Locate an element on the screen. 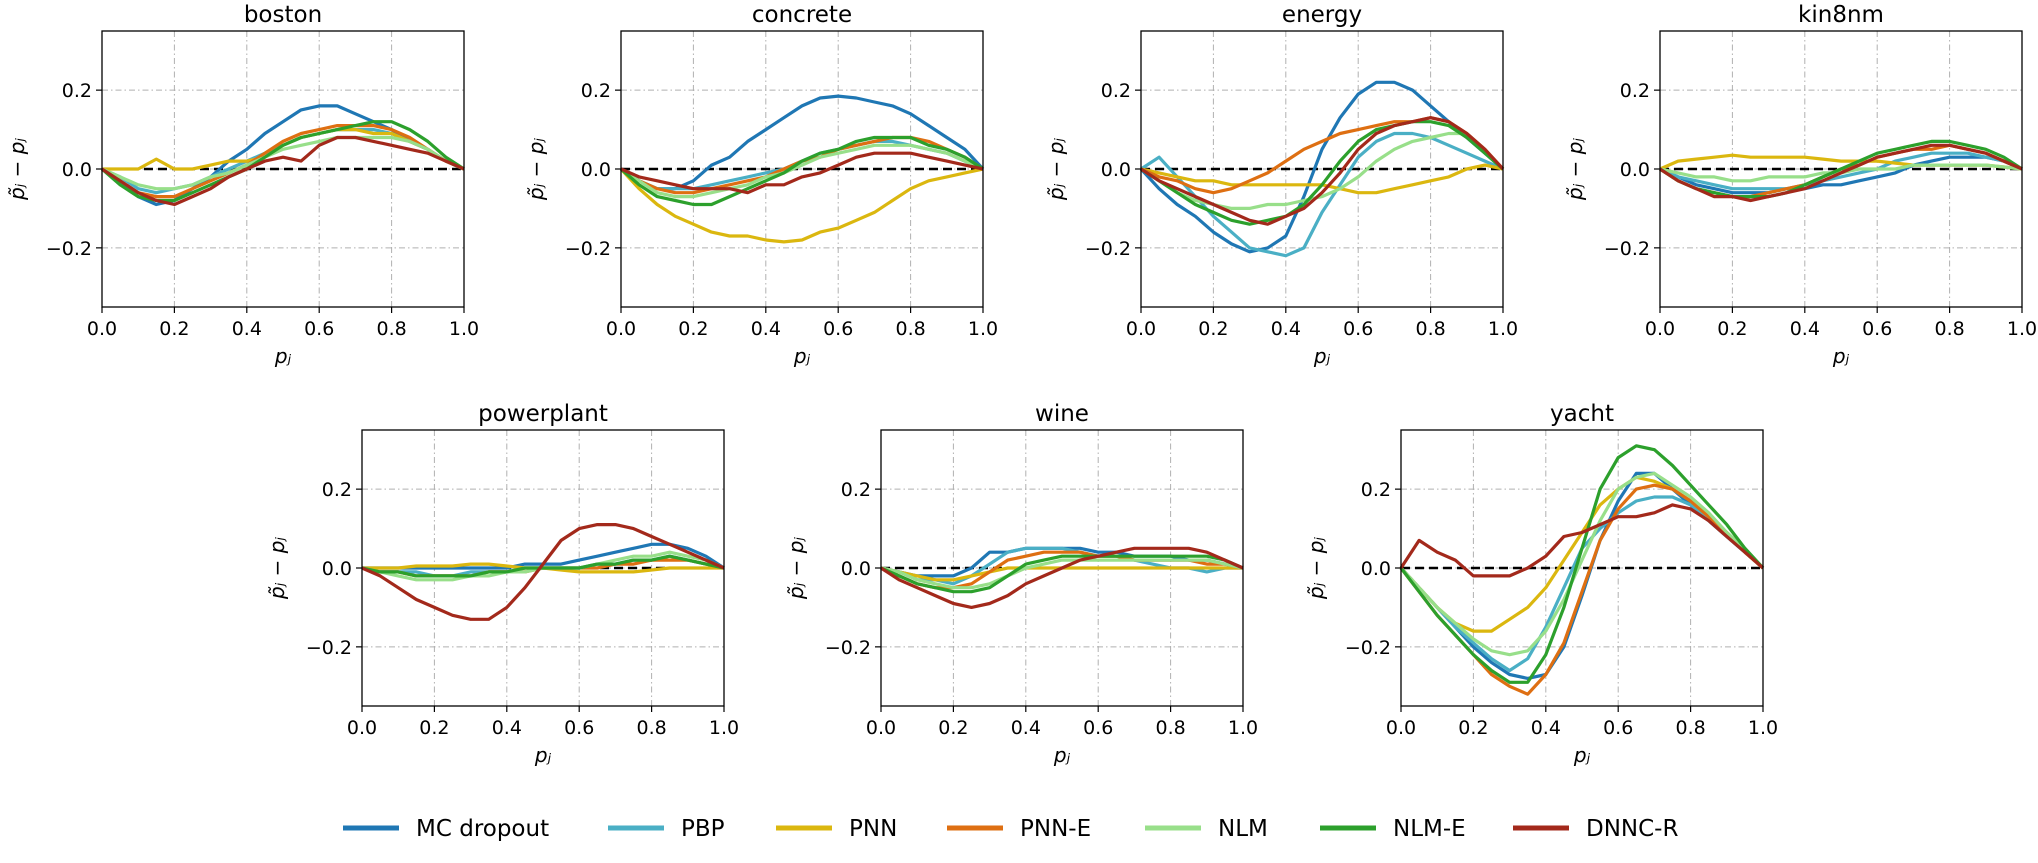 The image size is (2038, 863). legend-label: PNN-E is located at coordinates (1055, 829).